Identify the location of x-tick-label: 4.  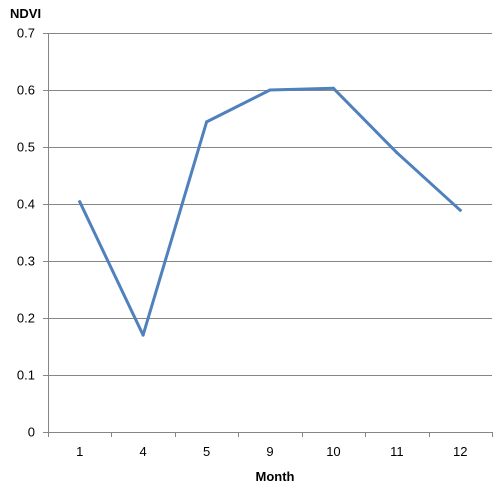
(143, 451).